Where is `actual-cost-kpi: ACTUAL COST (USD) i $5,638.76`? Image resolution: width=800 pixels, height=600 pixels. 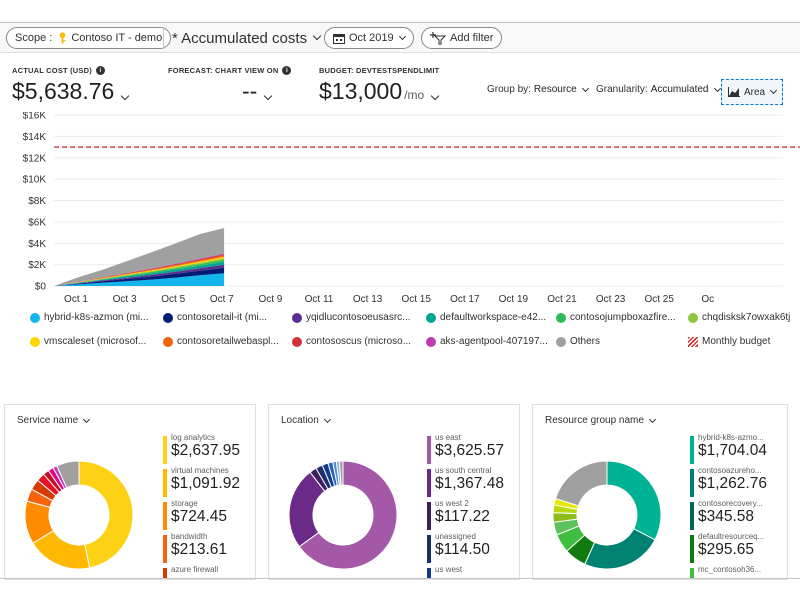 actual-cost-kpi: ACTUAL COST (USD) i $5,638.76 is located at coordinates (71, 85).